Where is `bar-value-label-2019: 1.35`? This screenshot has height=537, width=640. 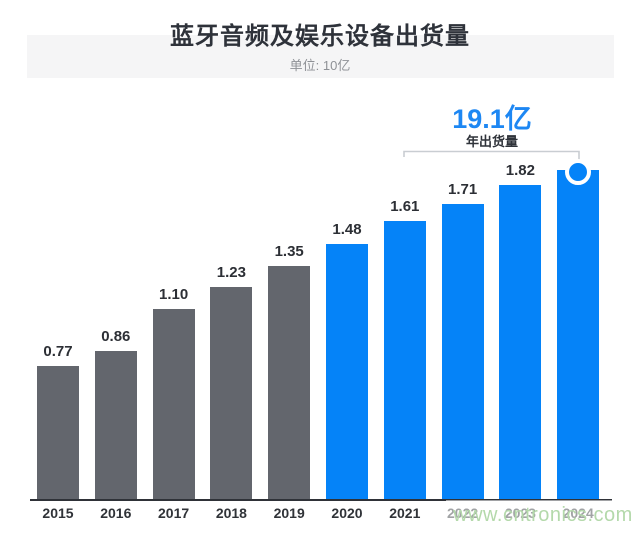 bar-value-label-2019: 1.35 is located at coordinates (289, 252).